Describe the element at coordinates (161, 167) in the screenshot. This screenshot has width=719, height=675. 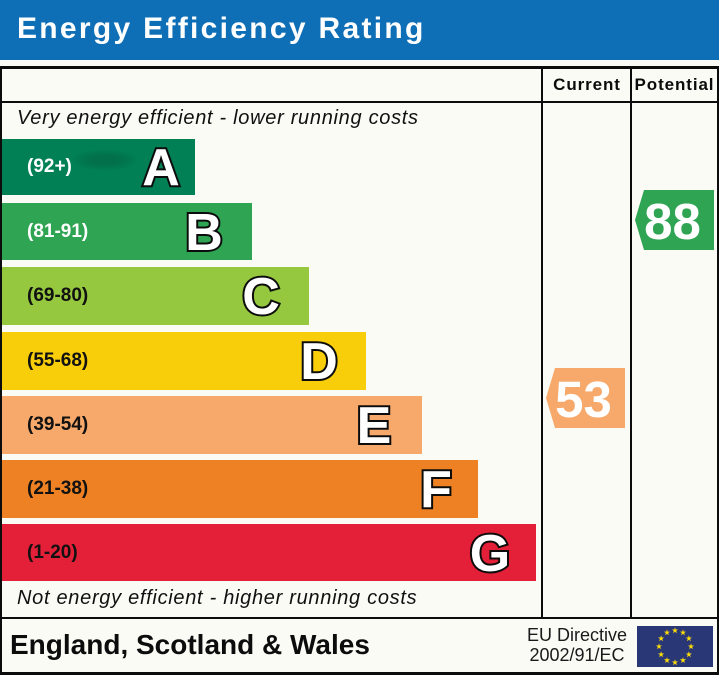
I see `svg-text: A` at that location.